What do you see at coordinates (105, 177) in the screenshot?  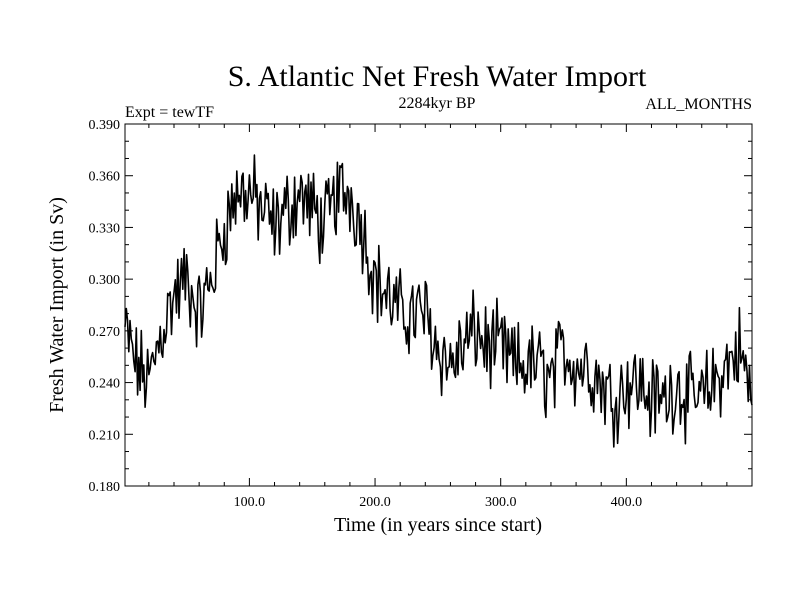 I see `y-tick-label: 0.360` at bounding box center [105, 177].